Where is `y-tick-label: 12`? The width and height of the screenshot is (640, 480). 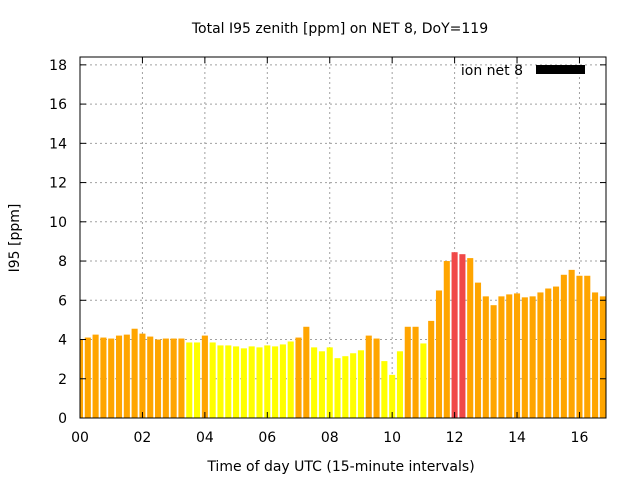 y-tick-label: 12 is located at coordinates (58, 184).